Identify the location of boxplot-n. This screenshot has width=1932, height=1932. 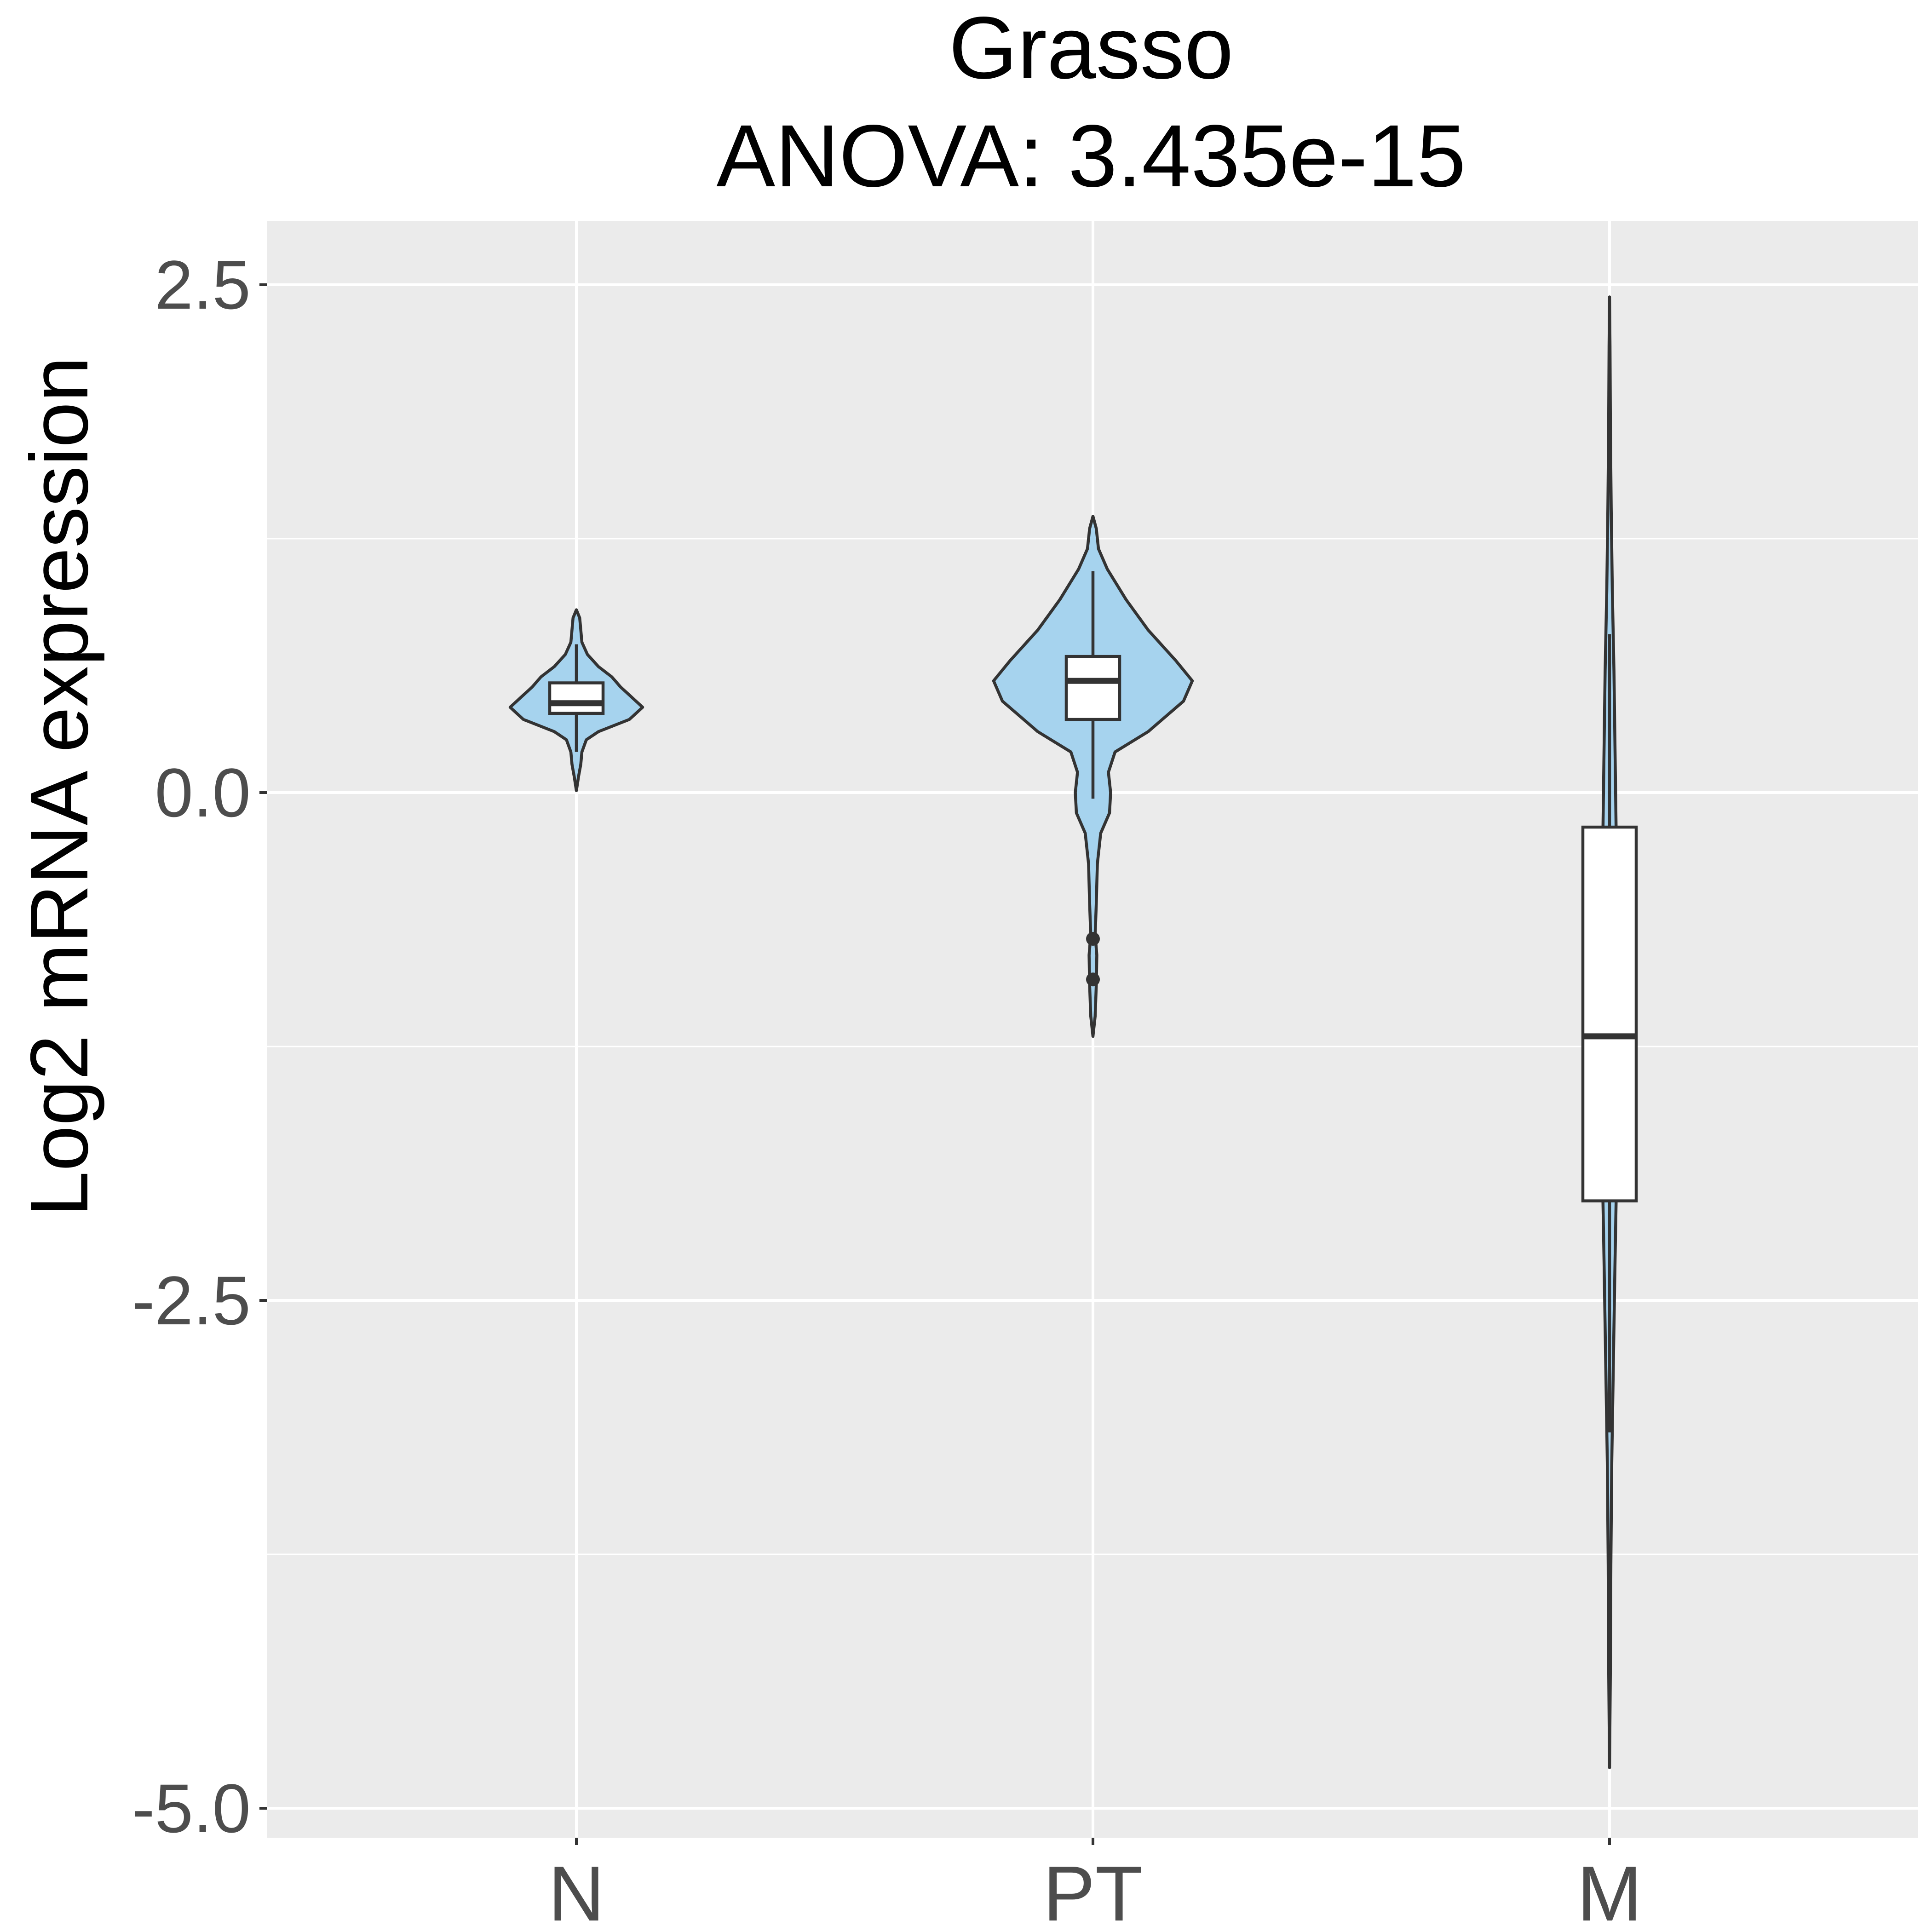
(576, 698).